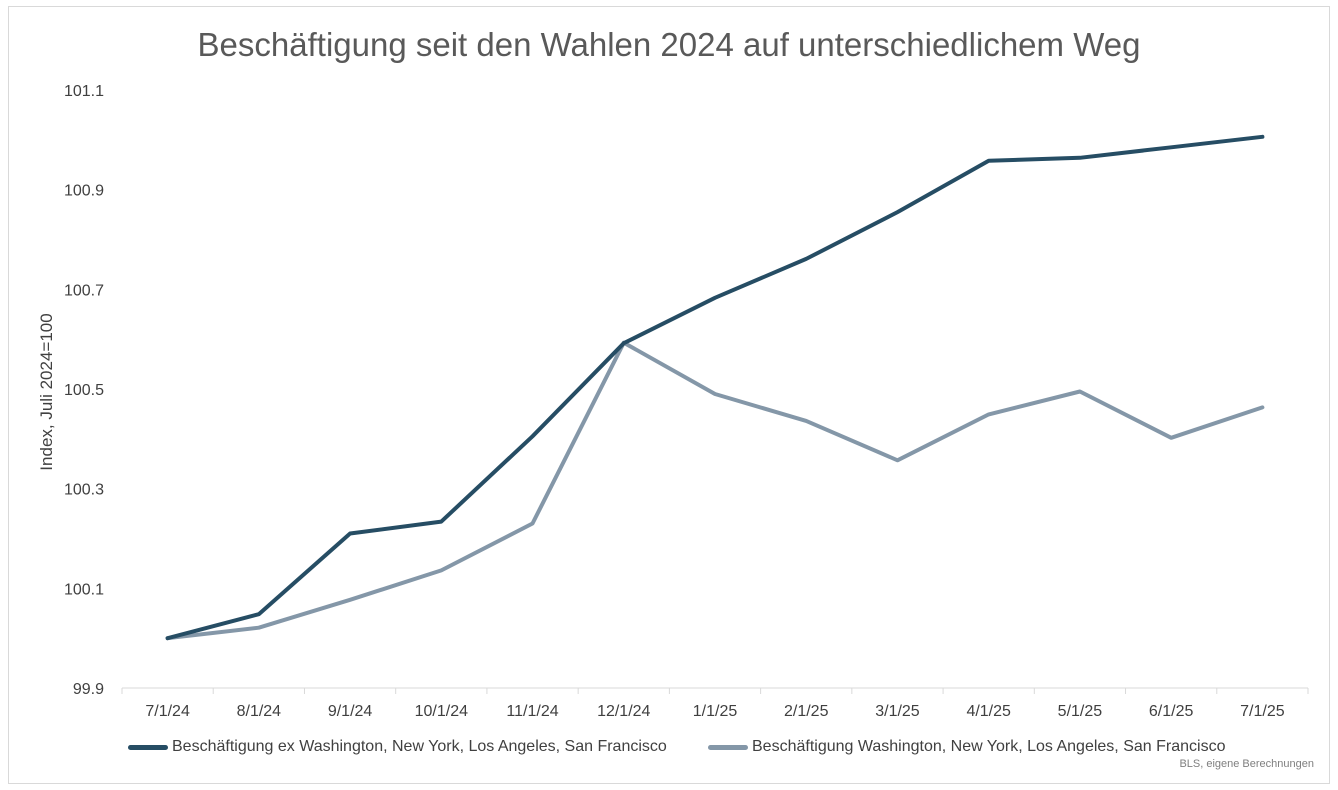  Describe the element at coordinates (84, 490) in the screenshot. I see `y-tick-label: 100.3` at that location.